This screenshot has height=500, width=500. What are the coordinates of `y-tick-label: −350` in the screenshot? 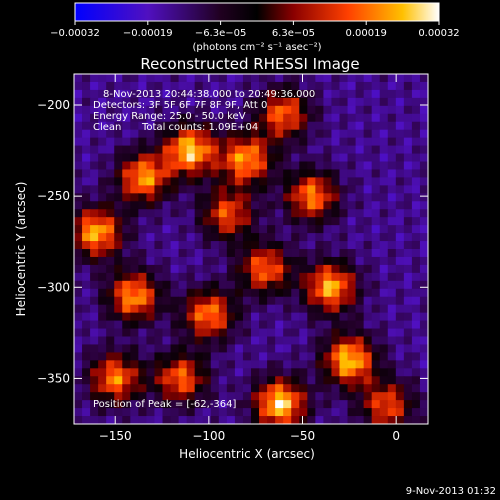 It's located at (53, 378).